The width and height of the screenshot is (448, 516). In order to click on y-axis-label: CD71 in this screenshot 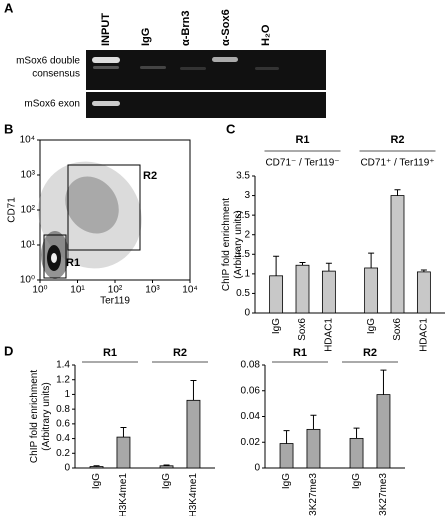, I will do `click(12, 210)`.